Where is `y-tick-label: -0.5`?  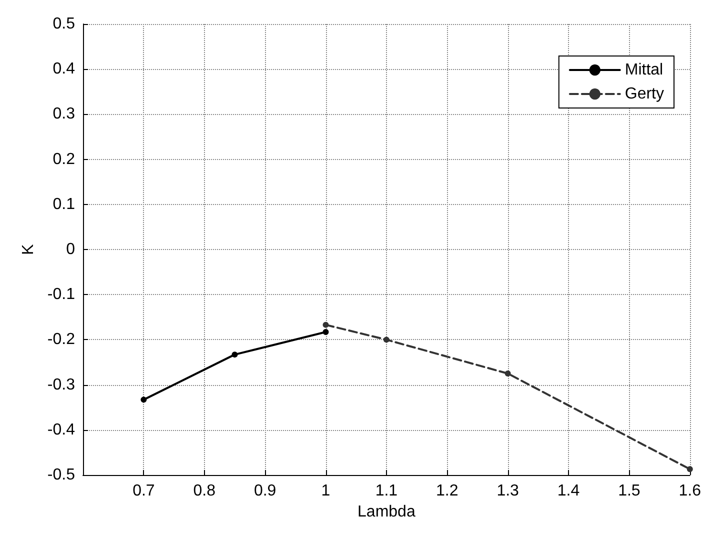
y-tick-label: -0.5 is located at coordinates (61, 475).